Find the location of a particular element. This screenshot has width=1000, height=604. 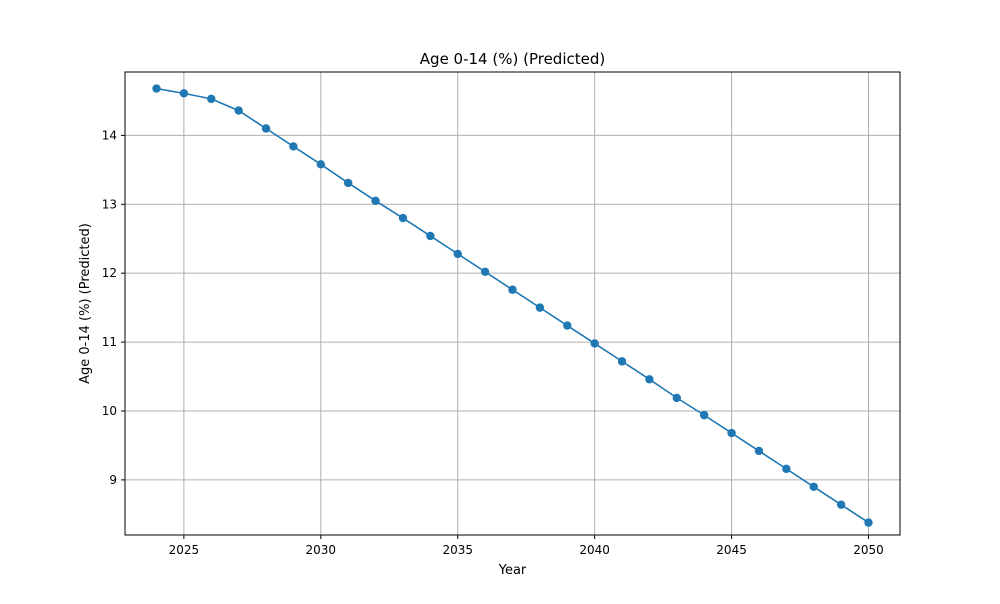

y-axis-label: Age 0-14 (%) (Predicted) is located at coordinates (85, 303).